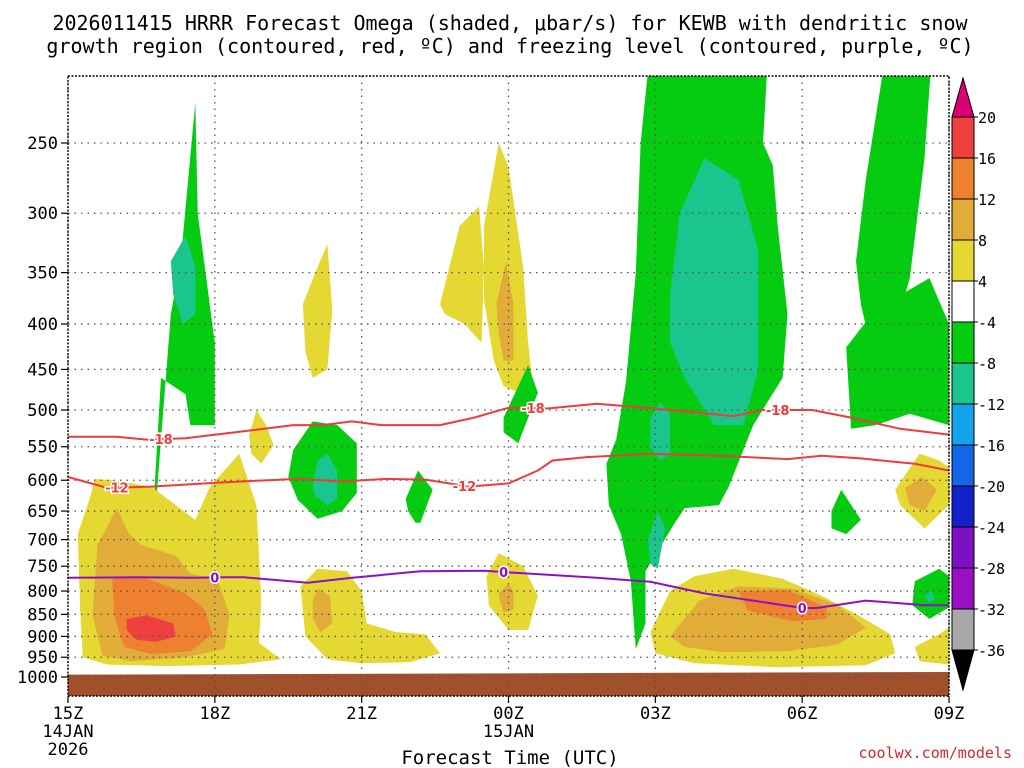 This screenshot has height=768, width=1024. Describe the element at coordinates (509, 757) in the screenshot. I see `x-axis-label: Forecast Time (UTC)` at that location.